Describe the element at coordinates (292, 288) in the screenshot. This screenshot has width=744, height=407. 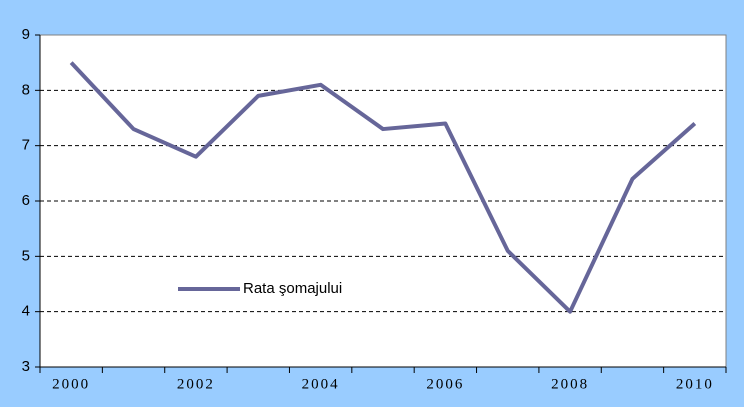
I see `legend-label: Rata şomajului` at that location.